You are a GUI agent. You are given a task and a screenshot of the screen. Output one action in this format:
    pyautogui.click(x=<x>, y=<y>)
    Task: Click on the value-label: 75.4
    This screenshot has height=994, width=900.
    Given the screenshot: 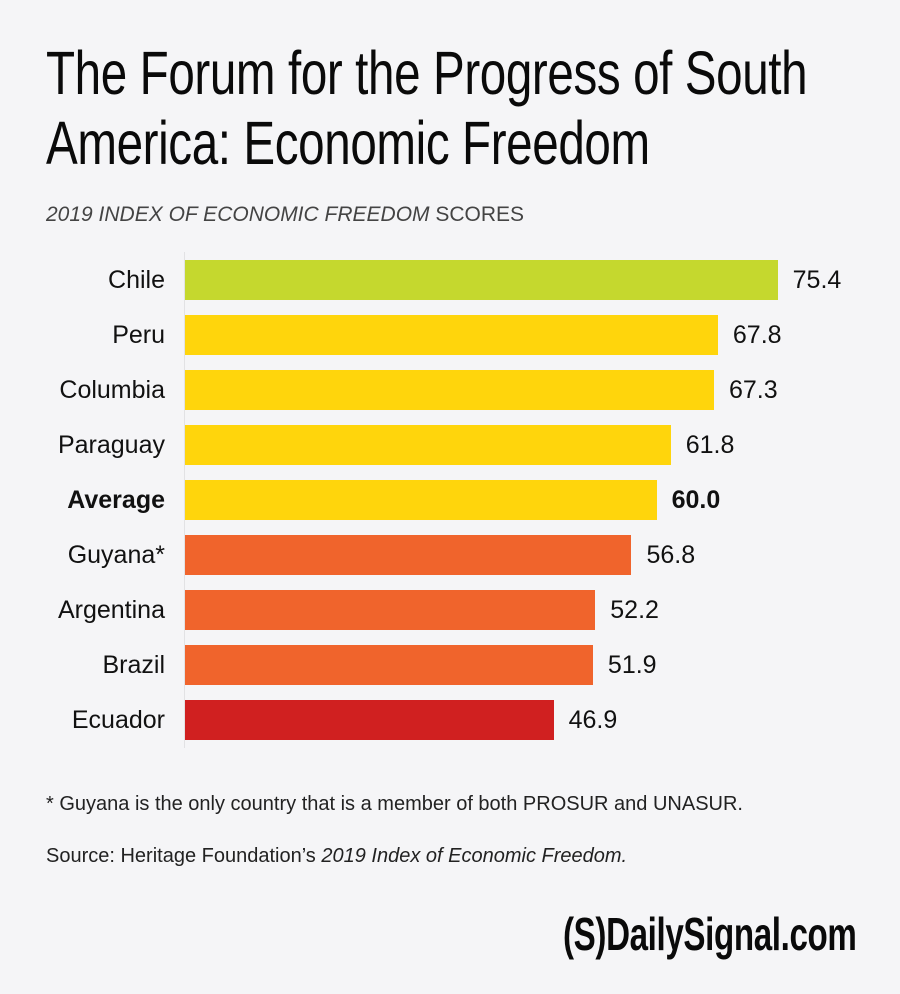 What is the action you would take?
    pyautogui.click(x=817, y=280)
    